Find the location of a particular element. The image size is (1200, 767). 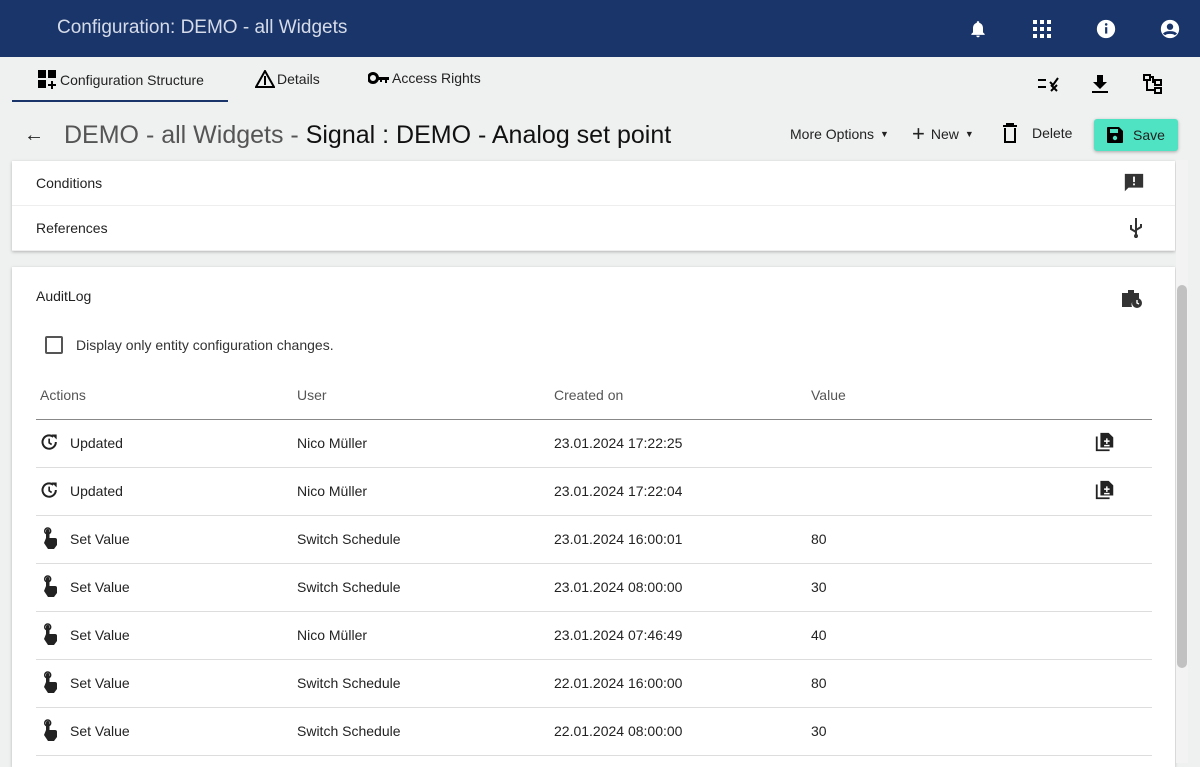

col-actions: Actions is located at coordinates (164, 395).